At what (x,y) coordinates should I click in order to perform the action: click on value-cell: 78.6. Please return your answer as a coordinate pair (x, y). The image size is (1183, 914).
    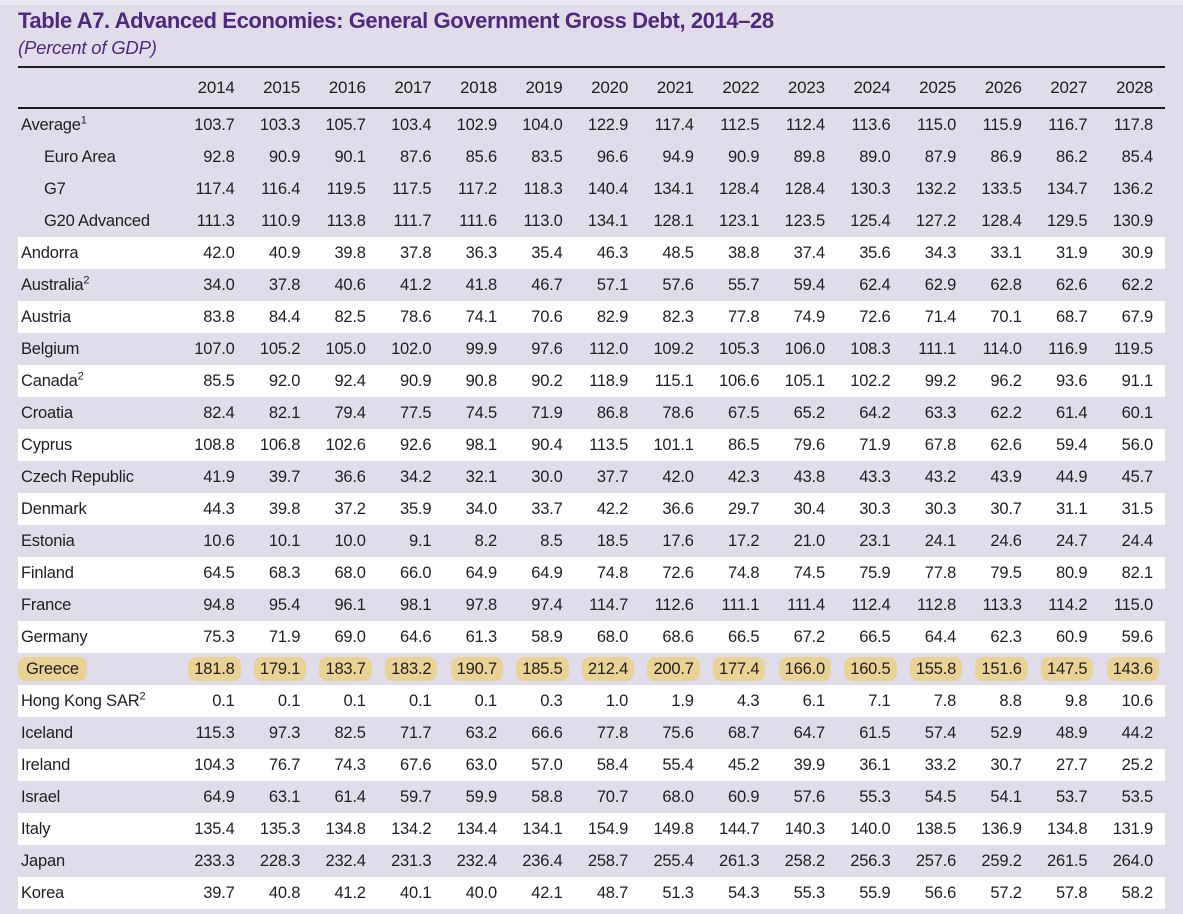
    Looking at the image, I should click on (678, 412).